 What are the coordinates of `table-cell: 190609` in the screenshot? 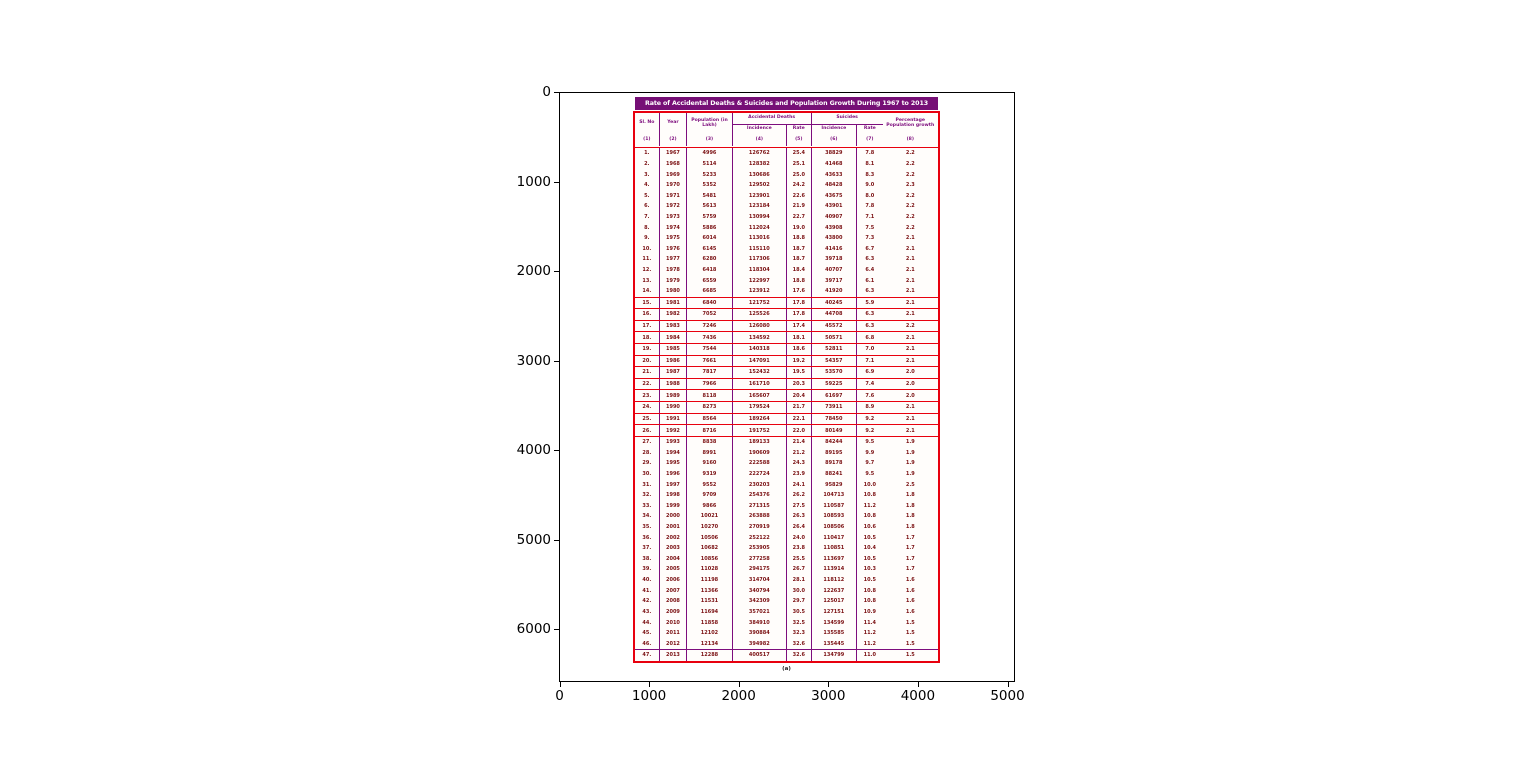 It's located at (760, 453).